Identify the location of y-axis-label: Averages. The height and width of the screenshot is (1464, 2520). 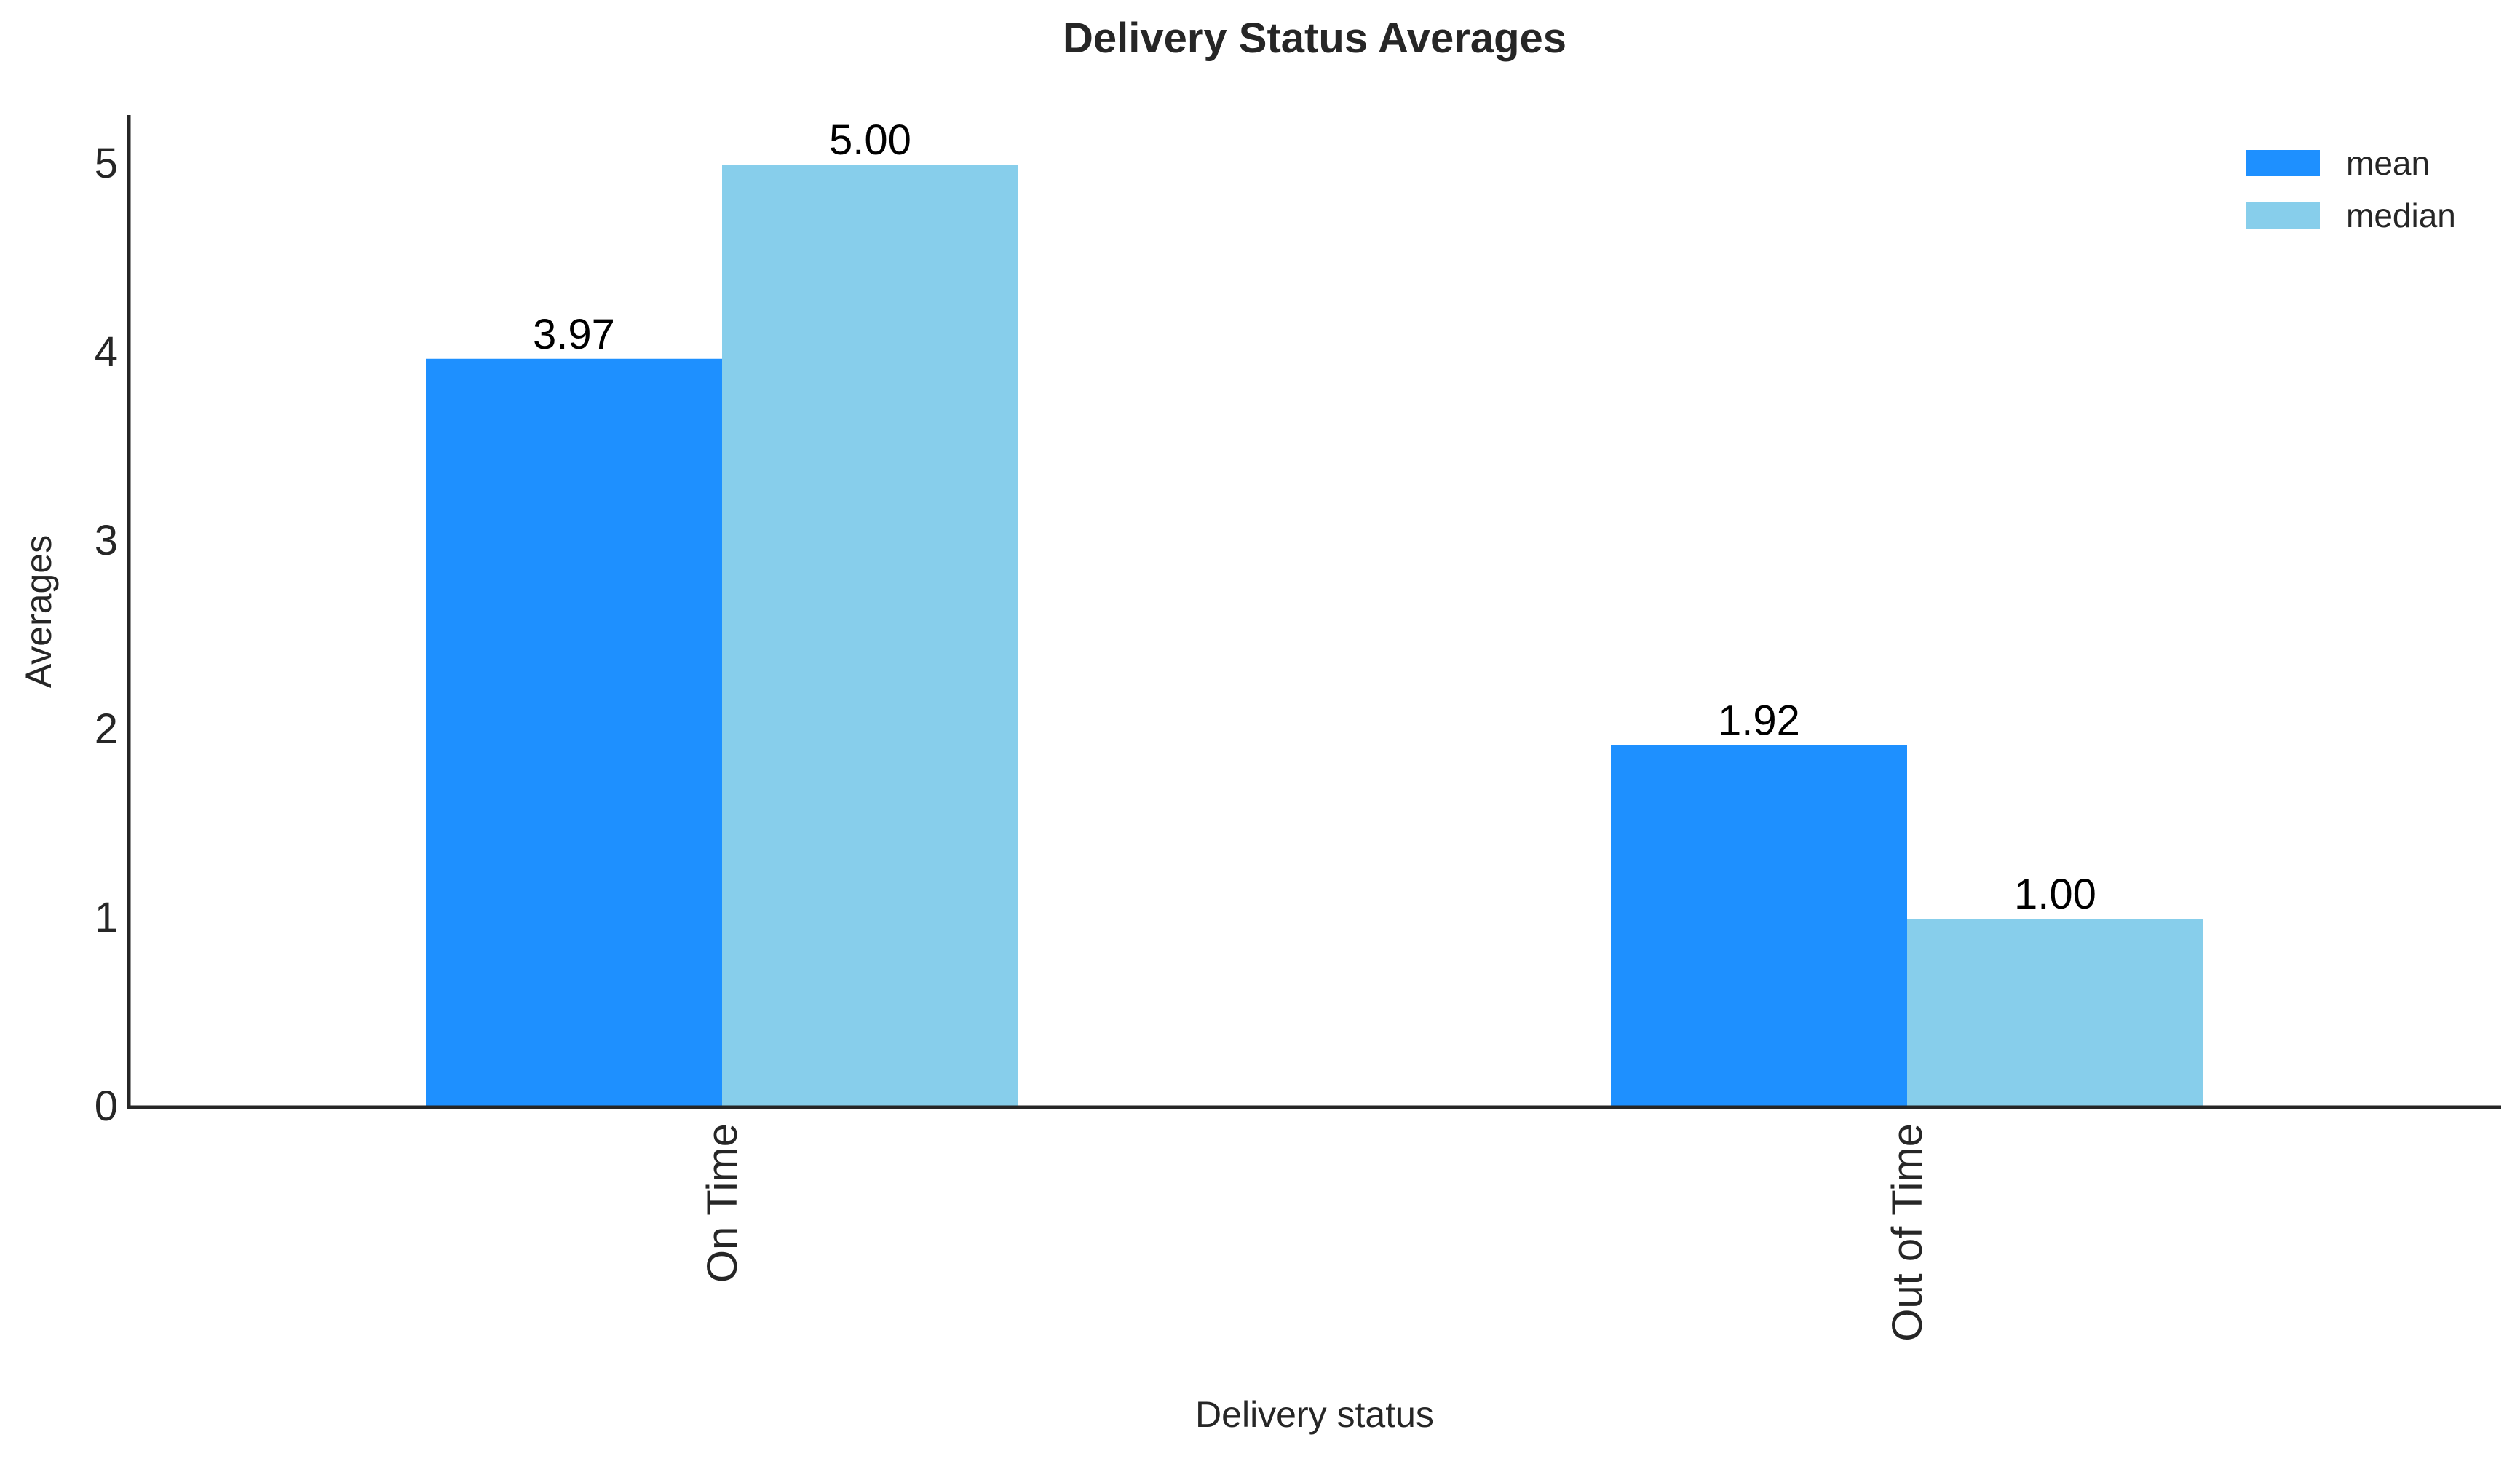
(38, 611).